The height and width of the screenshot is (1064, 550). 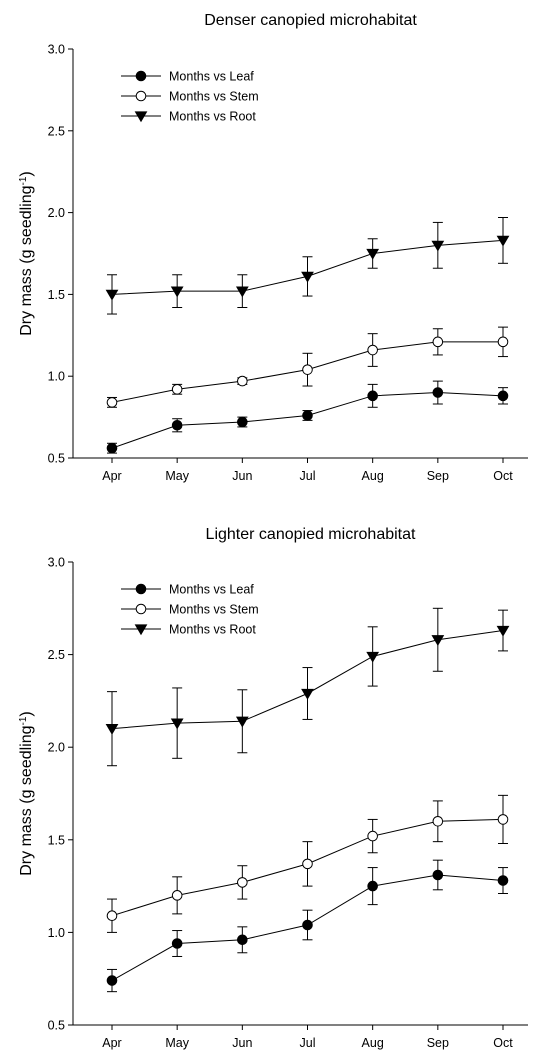 I want to click on chart-title: Lighter canopied microhabitat, so click(x=311, y=534).